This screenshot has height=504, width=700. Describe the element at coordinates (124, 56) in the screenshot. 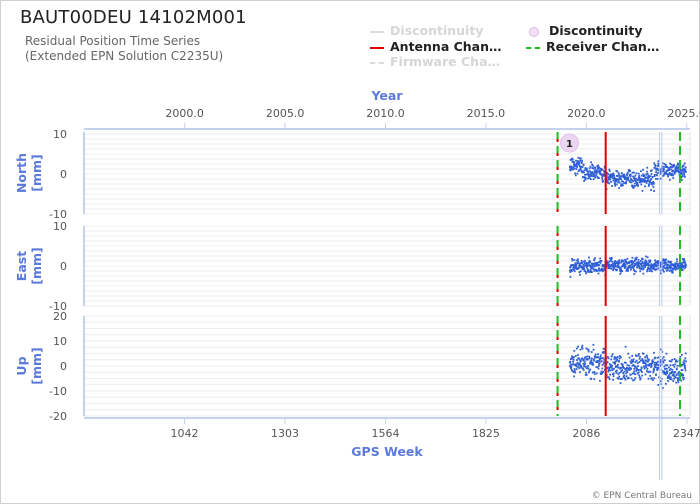

I see `chart-subtitle-line2: (Extended EPN Solution C2235U)` at that location.